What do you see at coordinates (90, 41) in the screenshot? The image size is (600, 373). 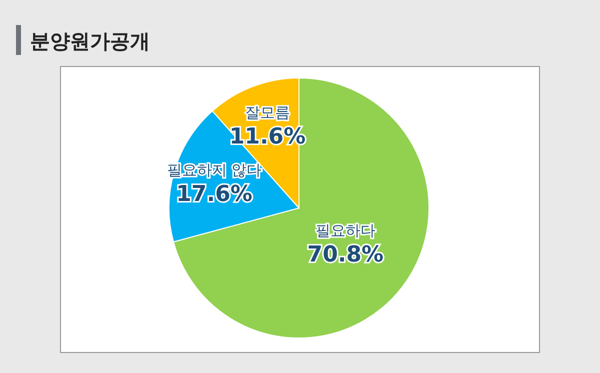 I see `chart-title: 분양원가공개` at bounding box center [90, 41].